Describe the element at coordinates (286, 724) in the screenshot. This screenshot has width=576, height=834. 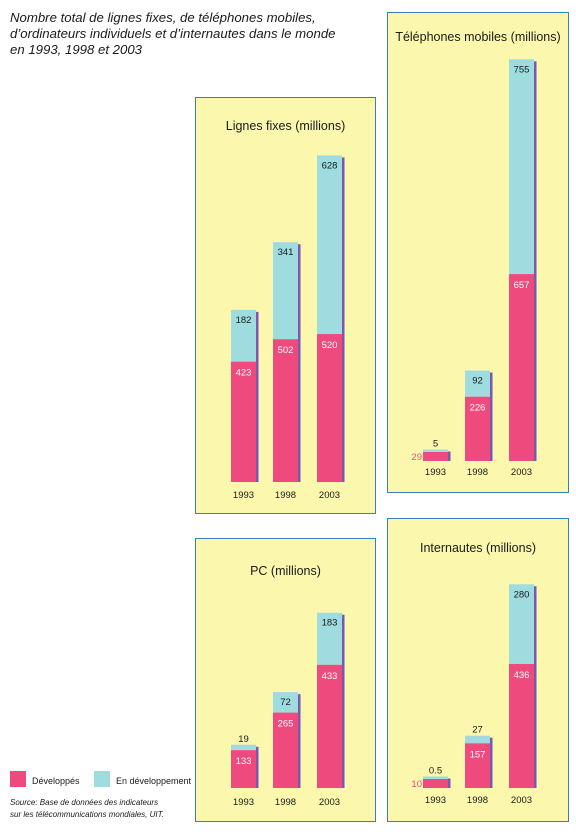
I see `label-developed-1998: 265` at that location.